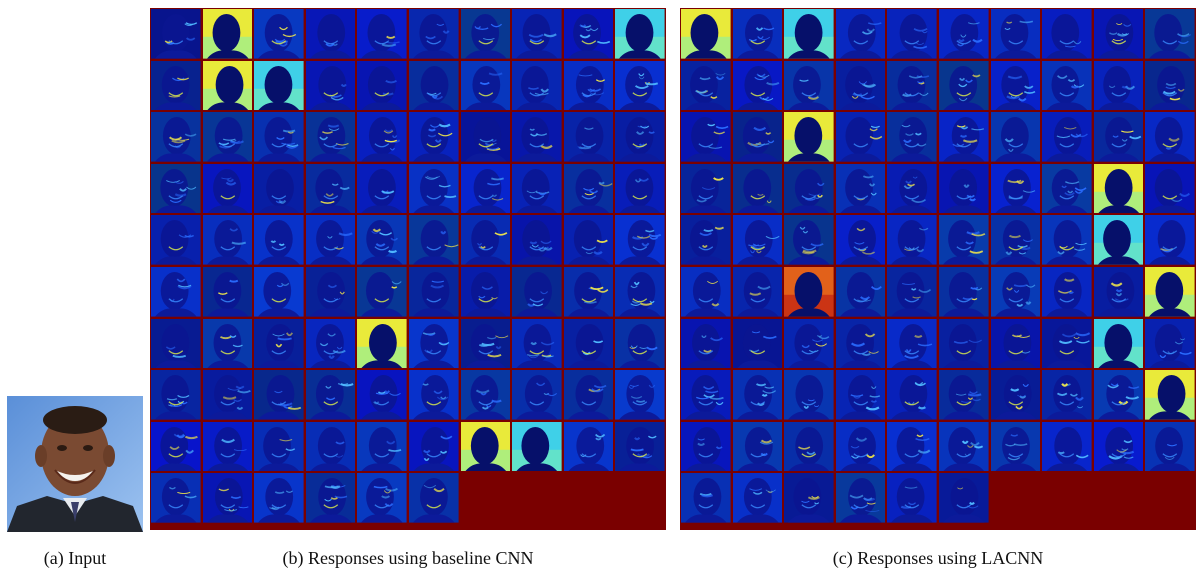  Describe the element at coordinates (1092, 498) in the screenshot. I see `empty-grid-padding` at that location.